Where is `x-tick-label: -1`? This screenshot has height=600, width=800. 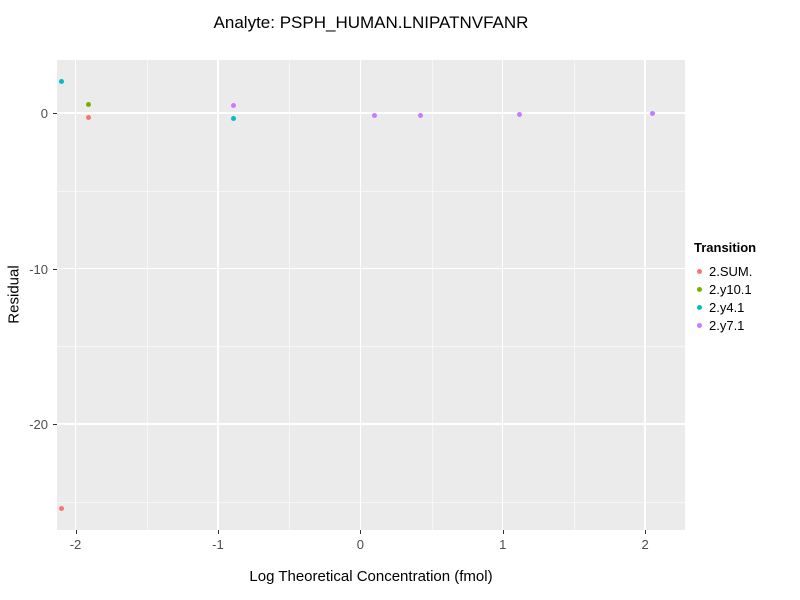
x-tick-label: -1 is located at coordinates (218, 544).